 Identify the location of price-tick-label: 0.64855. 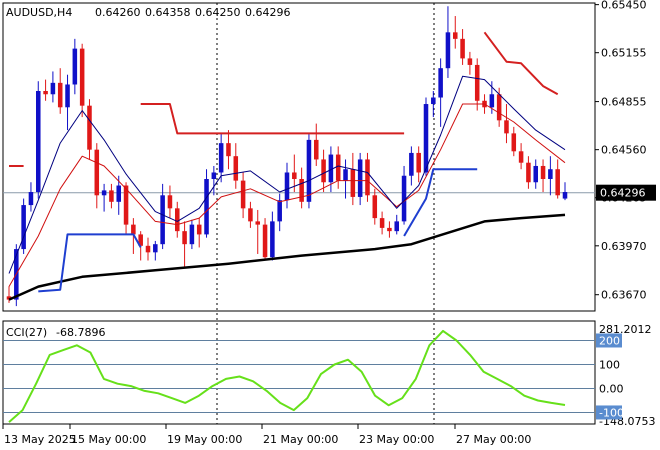
(624, 102).